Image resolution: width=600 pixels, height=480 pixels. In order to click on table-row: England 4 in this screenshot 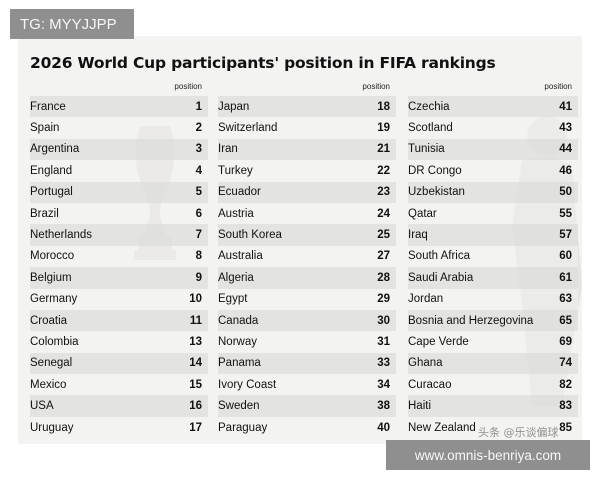, I will do `click(119, 171)`.